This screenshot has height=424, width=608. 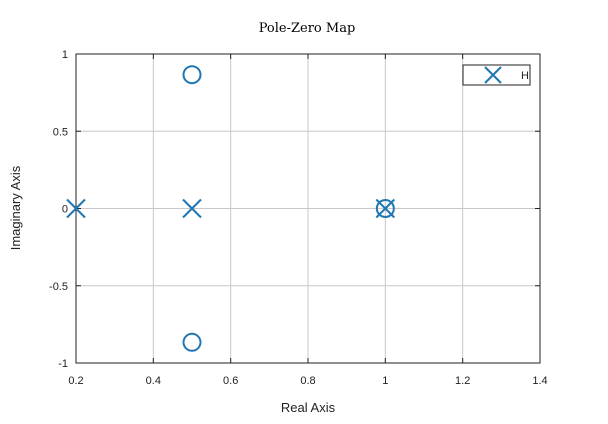 What do you see at coordinates (525, 76) in the screenshot?
I see `legend-label: H` at bounding box center [525, 76].